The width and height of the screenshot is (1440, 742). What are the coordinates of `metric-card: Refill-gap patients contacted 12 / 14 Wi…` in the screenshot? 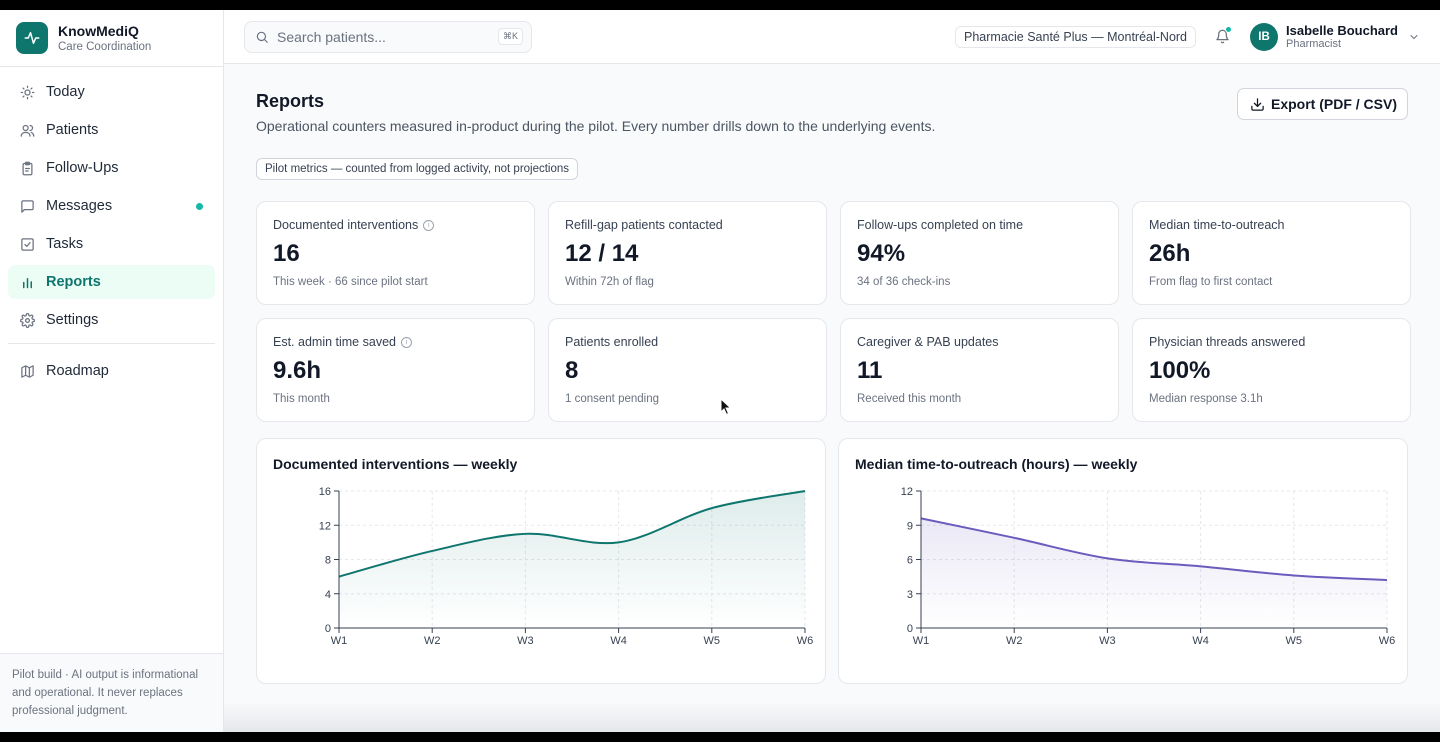 It's located at (687, 253).